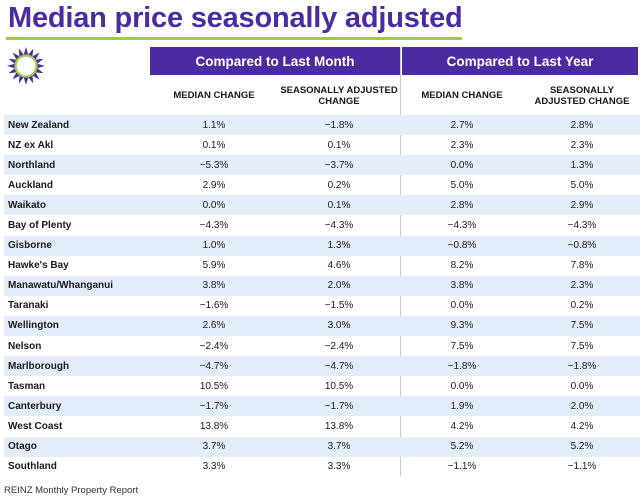  What do you see at coordinates (322, 346) in the screenshot?
I see `table-row: Nelson −2.4% −2.4% 7.5% 7.5%` at bounding box center [322, 346].